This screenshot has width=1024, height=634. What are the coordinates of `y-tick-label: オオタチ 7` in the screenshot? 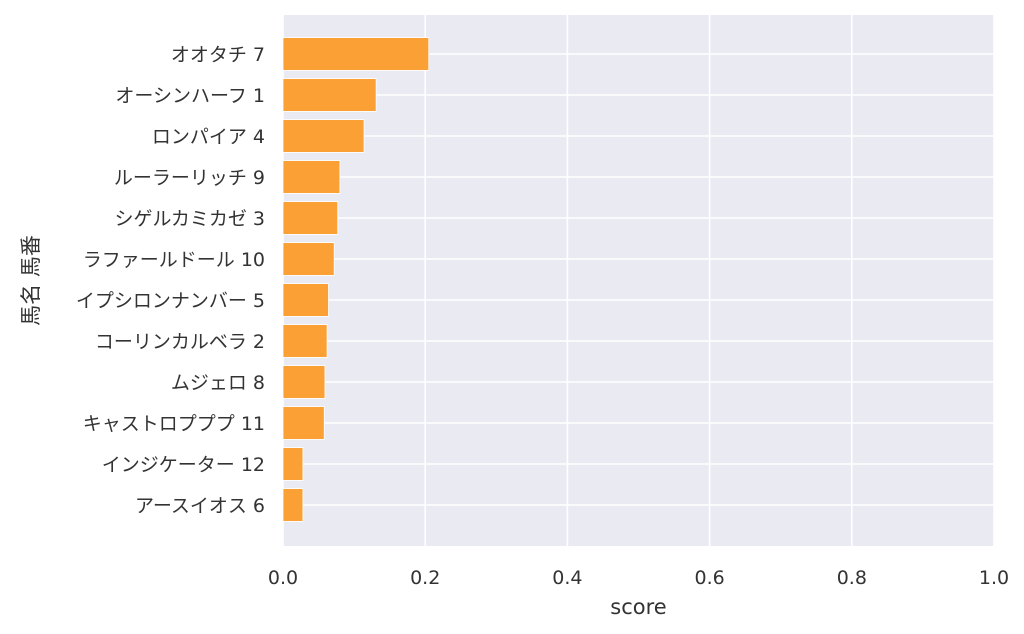 It's located at (218, 55).